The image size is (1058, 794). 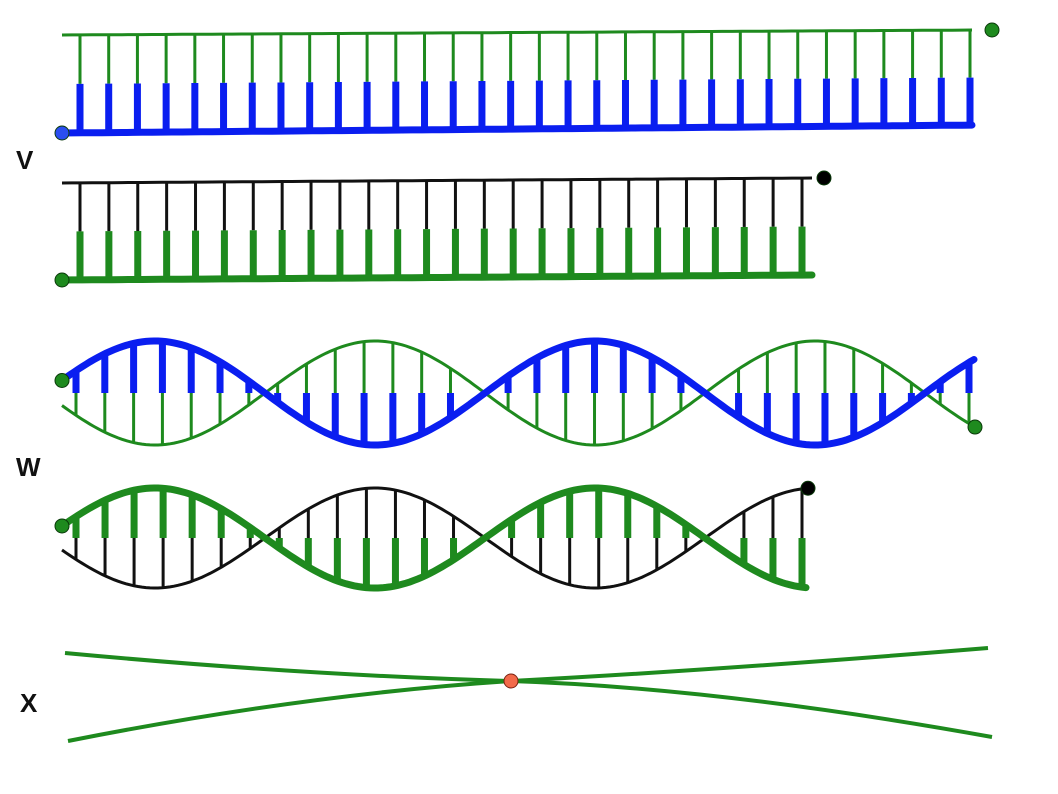 I want to click on W-bottom-end-point, so click(x=808, y=488).